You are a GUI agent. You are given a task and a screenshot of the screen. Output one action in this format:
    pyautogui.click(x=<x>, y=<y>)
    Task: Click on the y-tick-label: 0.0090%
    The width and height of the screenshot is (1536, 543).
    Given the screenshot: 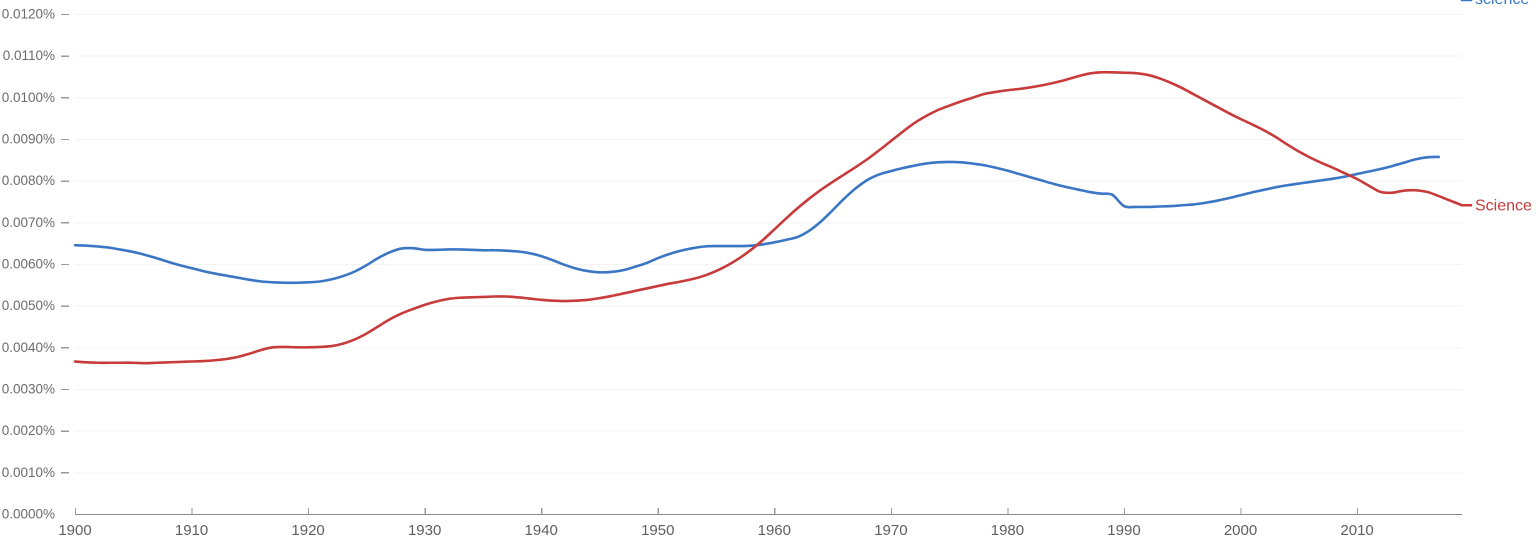 What is the action you would take?
    pyautogui.click(x=28, y=139)
    